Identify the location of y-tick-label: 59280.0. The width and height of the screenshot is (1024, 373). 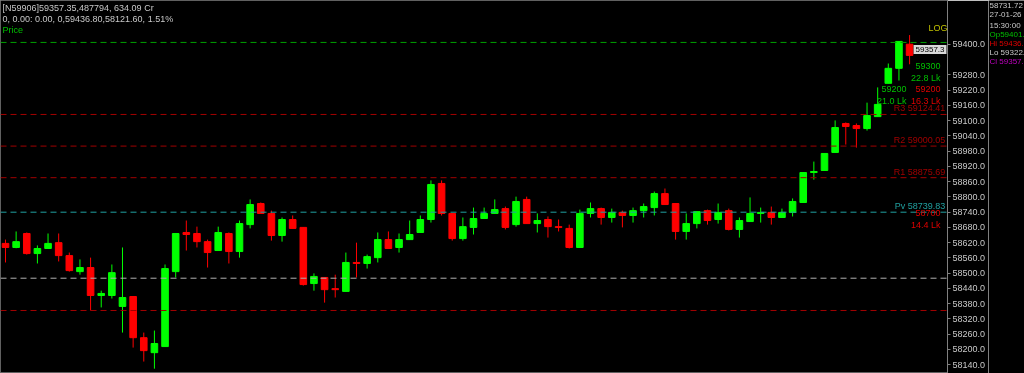
(969, 74).